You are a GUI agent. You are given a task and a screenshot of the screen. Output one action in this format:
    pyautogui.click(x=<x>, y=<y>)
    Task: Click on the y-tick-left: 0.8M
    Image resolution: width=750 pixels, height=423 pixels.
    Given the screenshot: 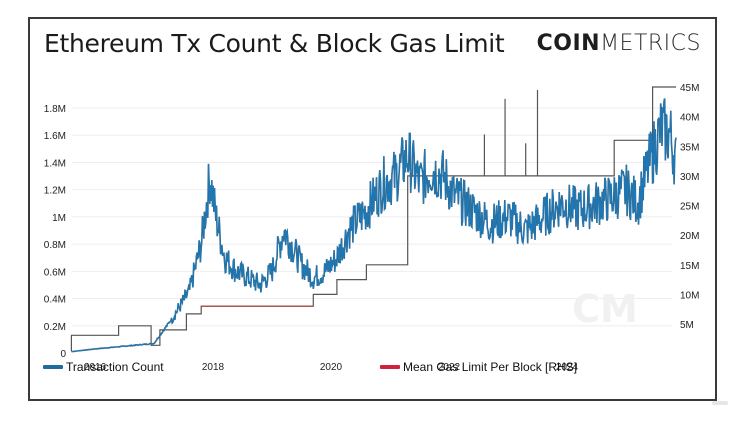 What is the action you would take?
    pyautogui.click(x=55, y=245)
    